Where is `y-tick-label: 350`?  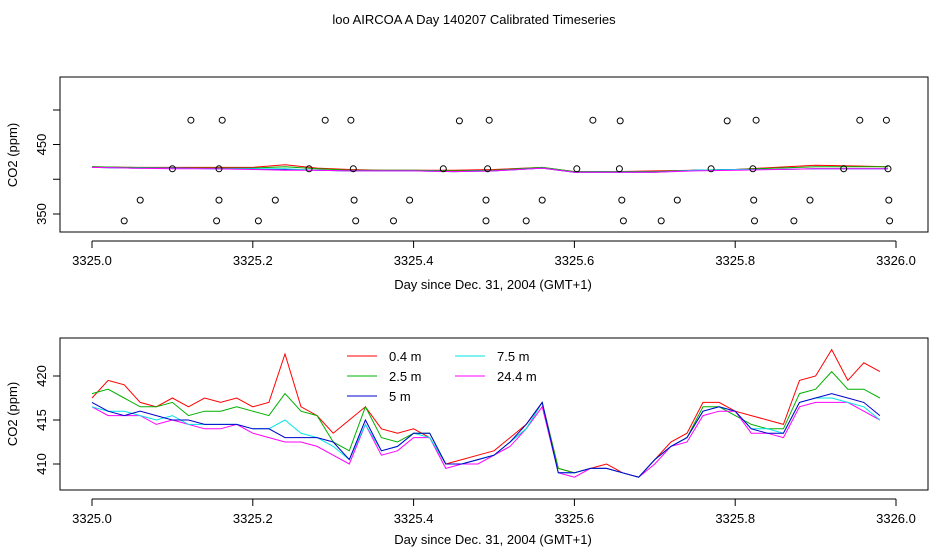
y-tick-label: 350 is located at coordinates (41, 214).